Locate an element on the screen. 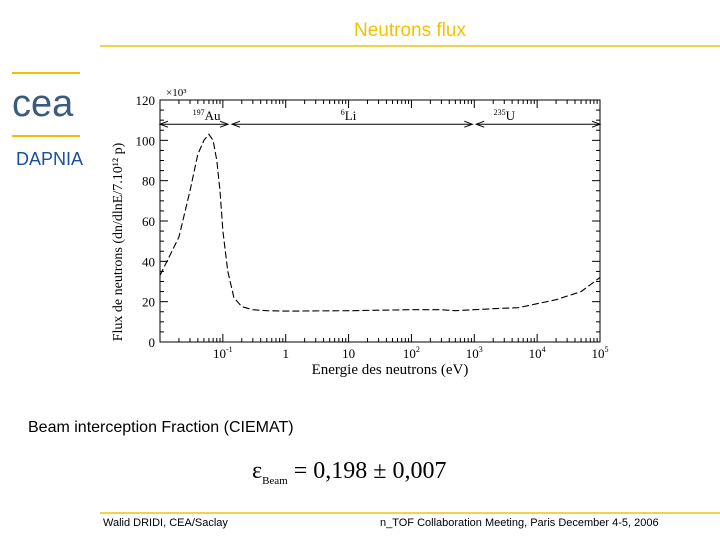 The width and height of the screenshot is (720, 540). x-tick-label: 10³ is located at coordinates (474, 353).